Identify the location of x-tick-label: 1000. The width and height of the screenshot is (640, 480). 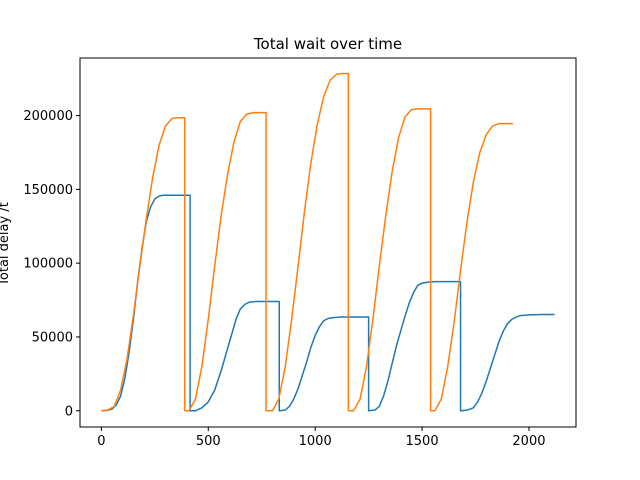
(315, 441).